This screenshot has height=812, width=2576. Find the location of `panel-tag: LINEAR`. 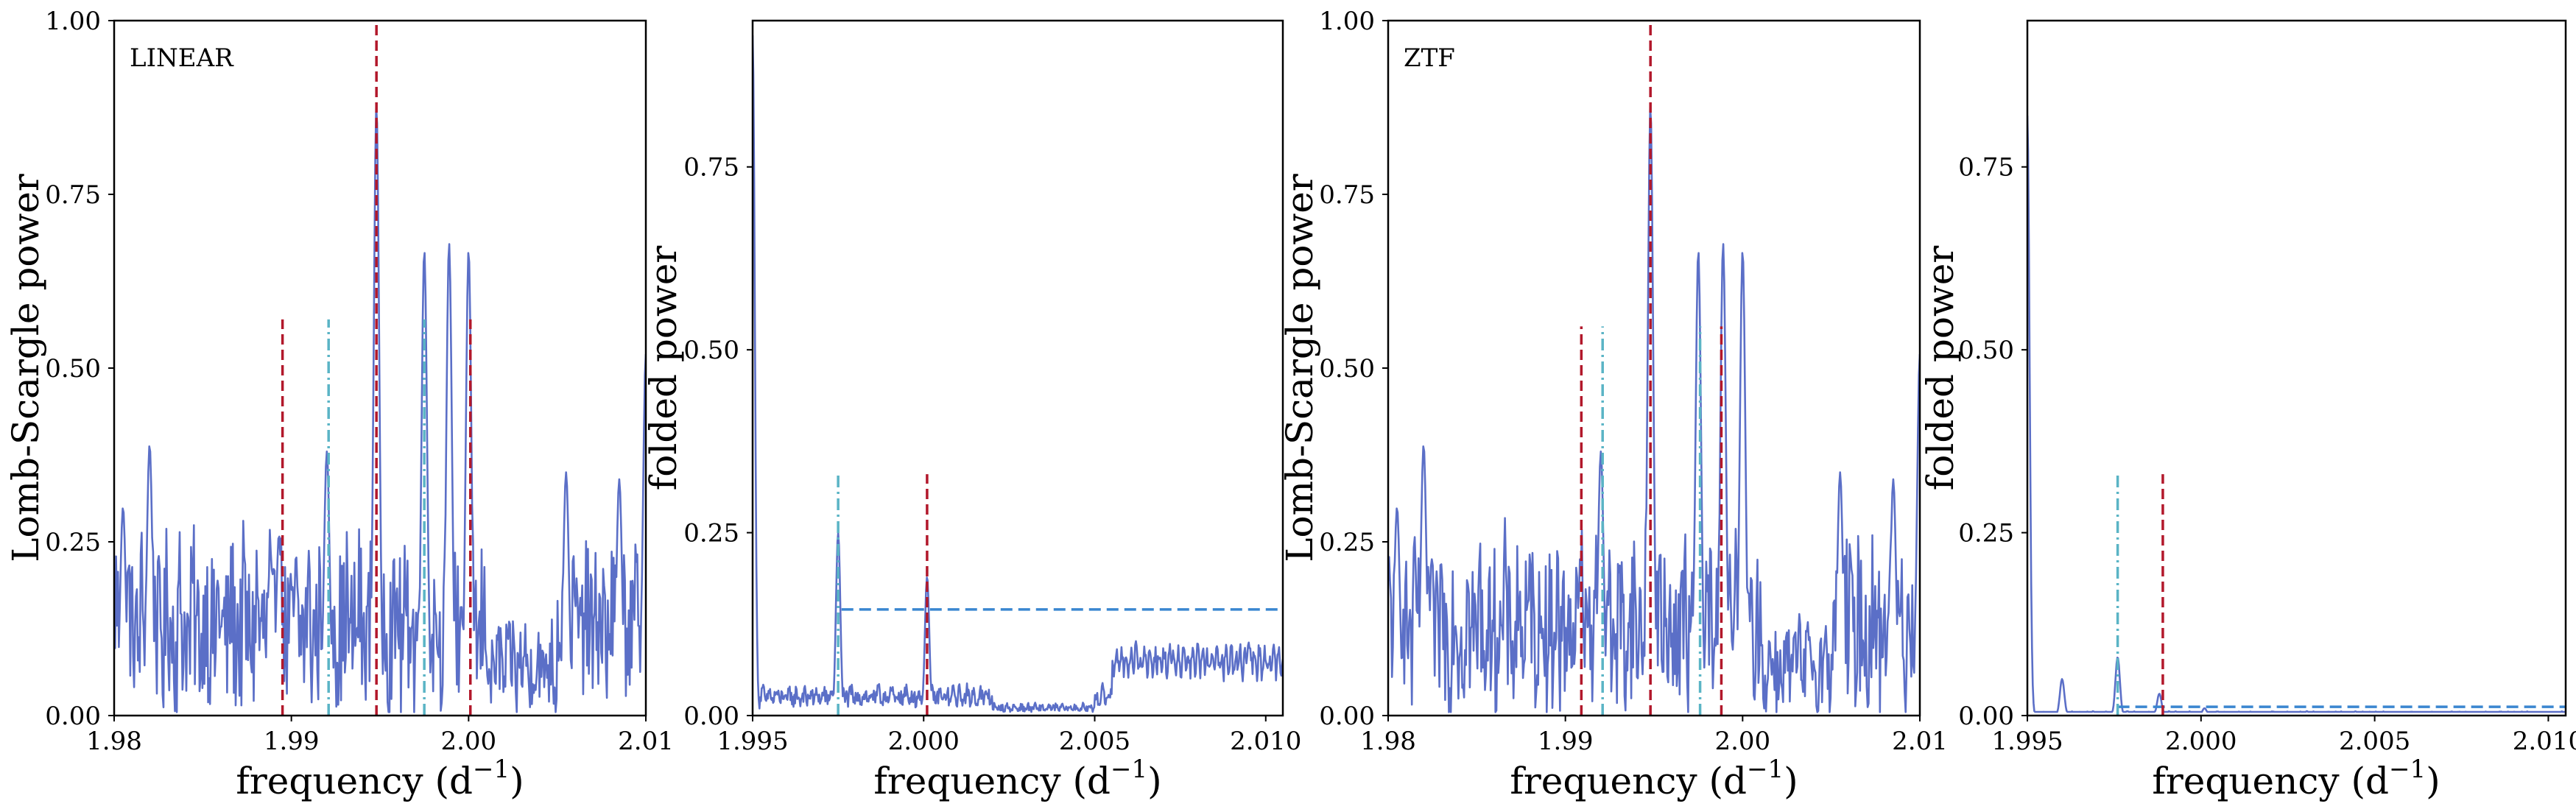

panel-tag: LINEAR is located at coordinates (182, 58).